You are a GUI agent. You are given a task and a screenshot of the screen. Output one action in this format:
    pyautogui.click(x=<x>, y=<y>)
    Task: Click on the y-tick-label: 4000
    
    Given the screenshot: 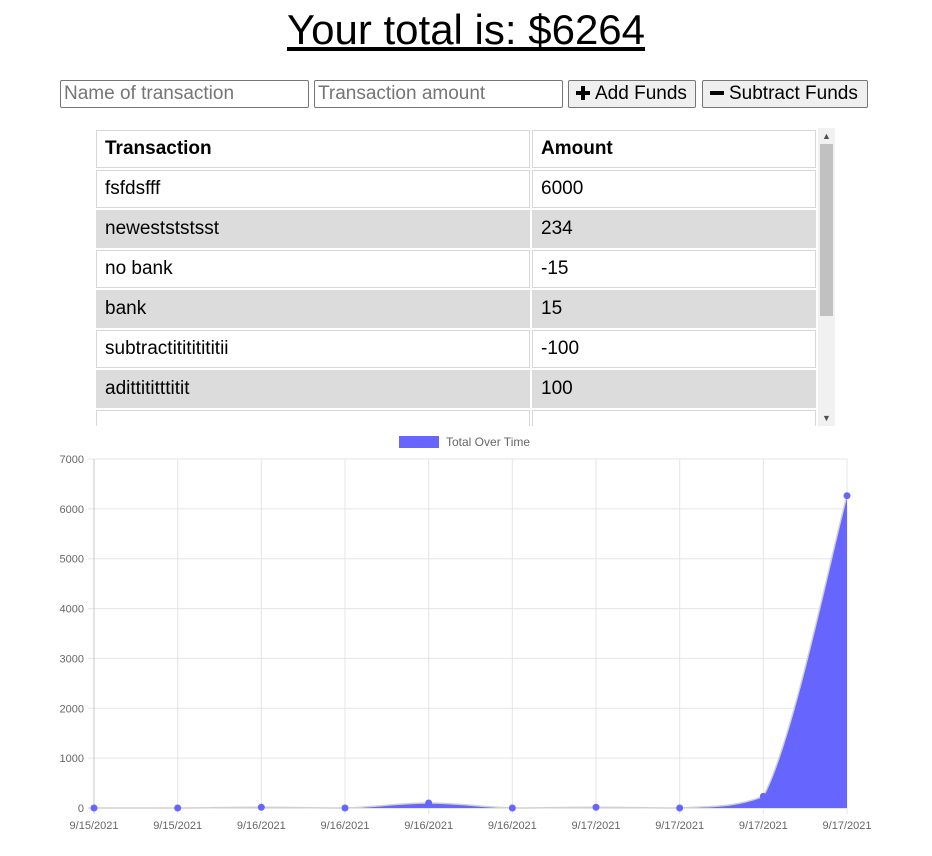 What is the action you would take?
    pyautogui.click(x=72, y=610)
    